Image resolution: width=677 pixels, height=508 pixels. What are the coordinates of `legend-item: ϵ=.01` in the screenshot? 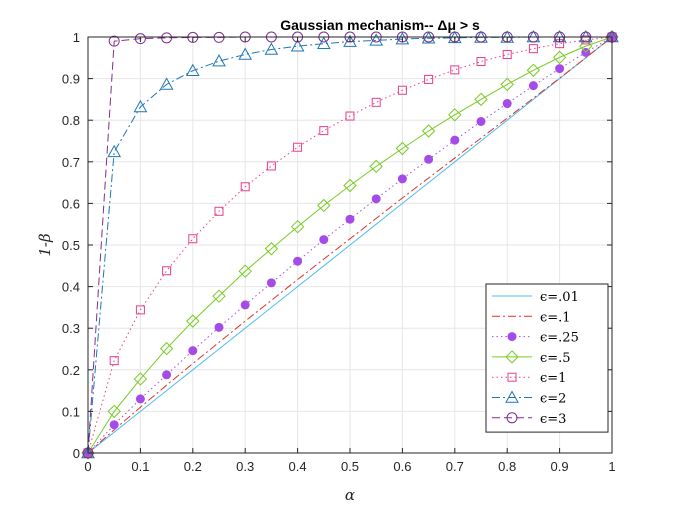 It's located at (535, 297).